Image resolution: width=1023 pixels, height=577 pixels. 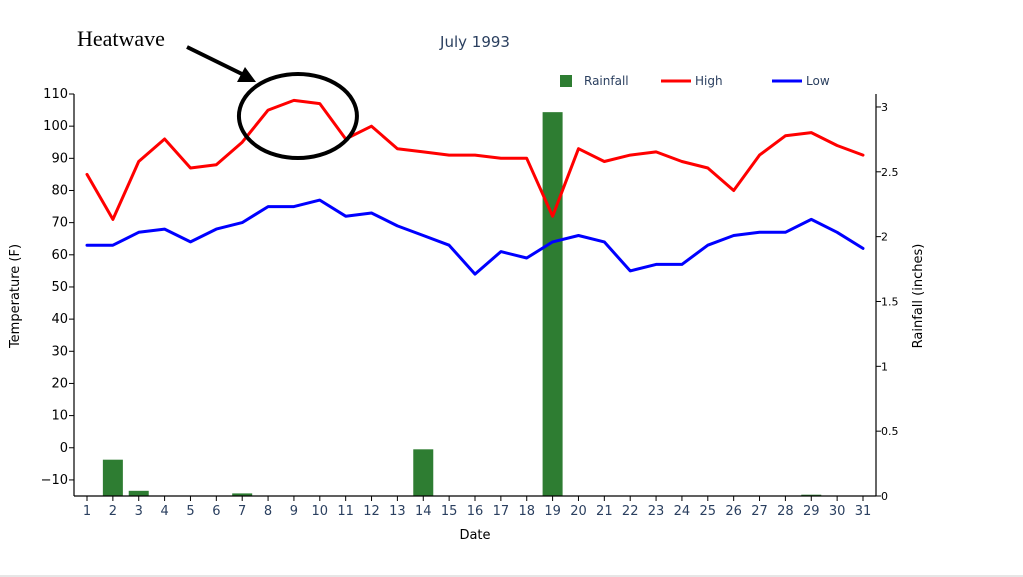 I want to click on x-tick-label: 3, so click(x=139, y=511).